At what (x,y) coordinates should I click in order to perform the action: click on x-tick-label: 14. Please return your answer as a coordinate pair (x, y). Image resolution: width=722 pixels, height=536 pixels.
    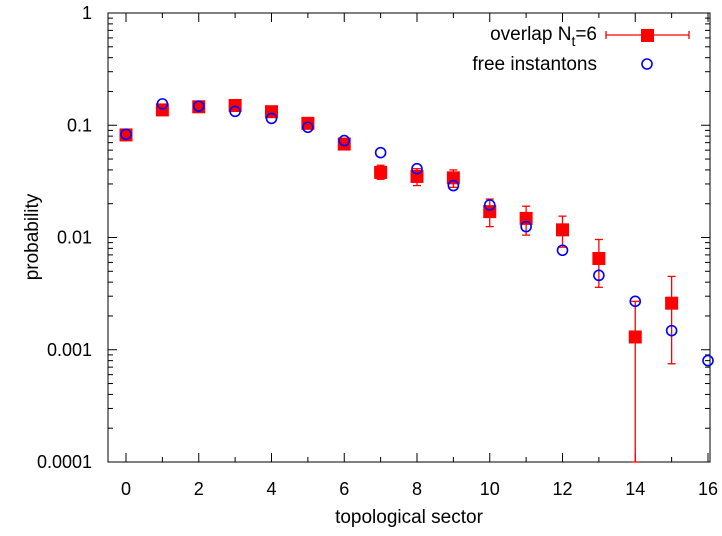
    Looking at the image, I should click on (635, 489).